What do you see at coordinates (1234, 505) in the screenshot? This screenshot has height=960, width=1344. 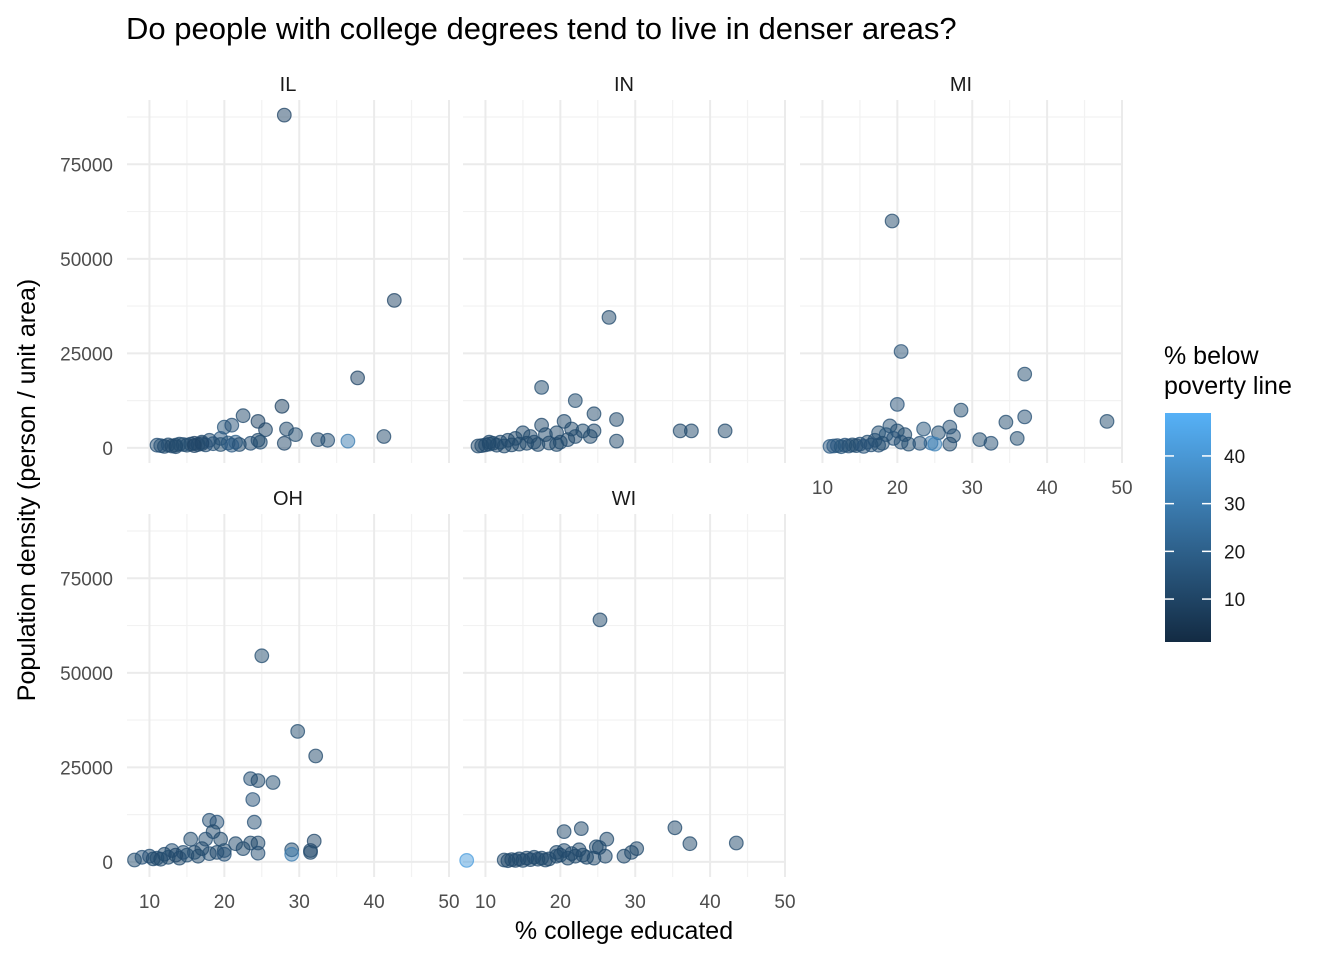 I see `legend-tick-label: 30` at bounding box center [1234, 505].